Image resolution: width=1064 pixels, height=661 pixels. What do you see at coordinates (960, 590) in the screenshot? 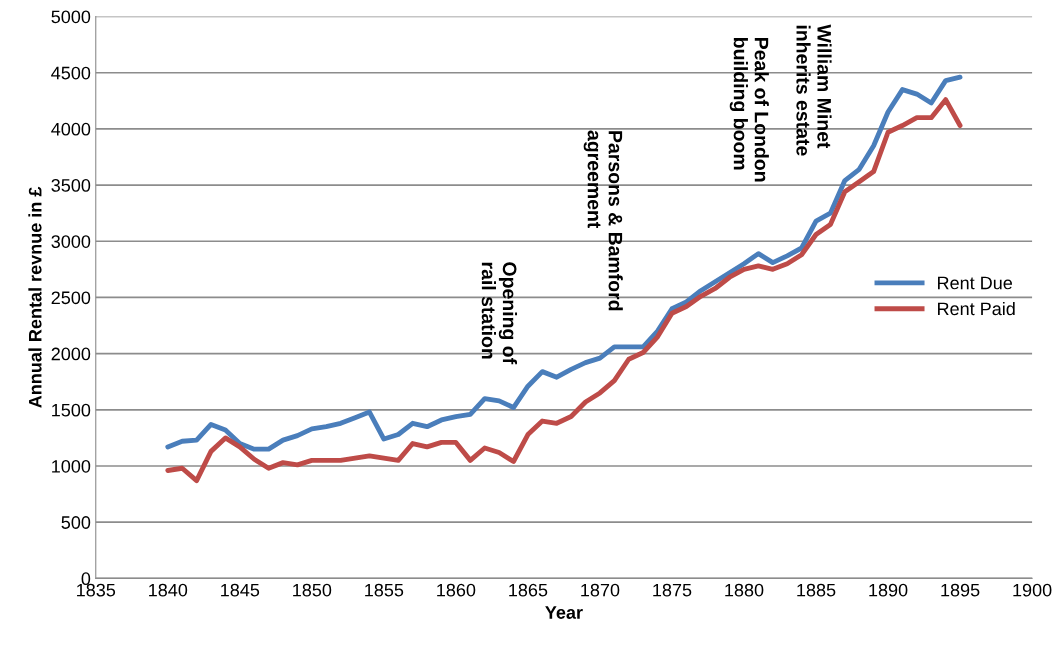
I see `x-tick-label: 1895` at bounding box center [960, 590].